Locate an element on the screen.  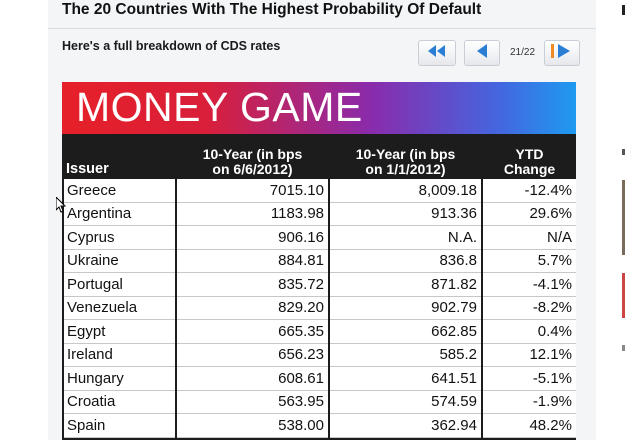
cds-jun-cell: 829.20 is located at coordinates (253, 308).